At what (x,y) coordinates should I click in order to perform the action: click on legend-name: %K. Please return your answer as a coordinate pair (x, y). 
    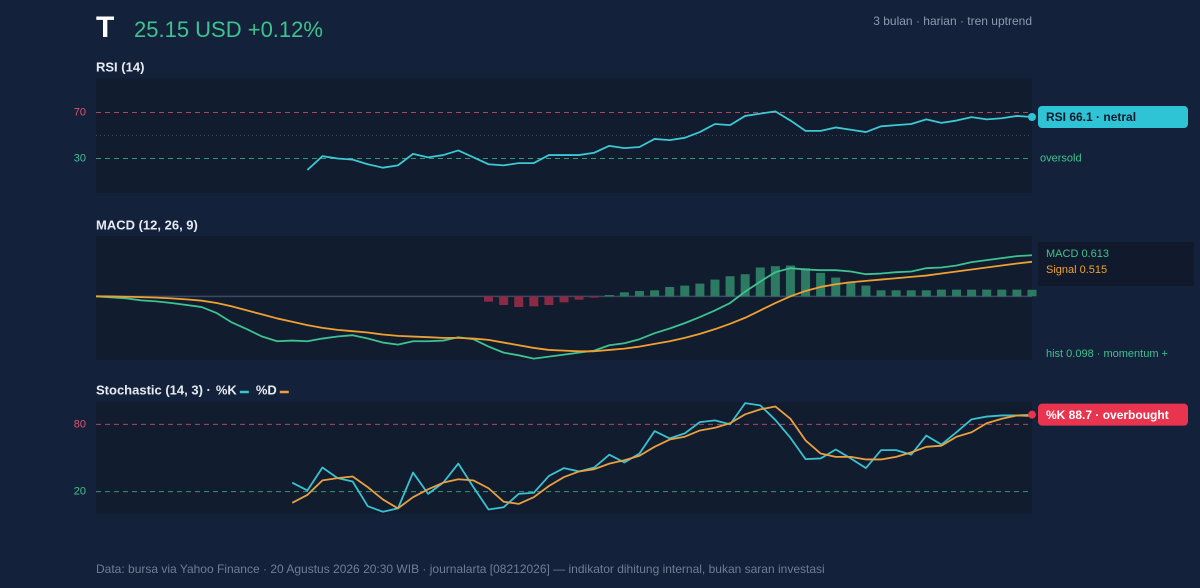
    Looking at the image, I should click on (227, 389).